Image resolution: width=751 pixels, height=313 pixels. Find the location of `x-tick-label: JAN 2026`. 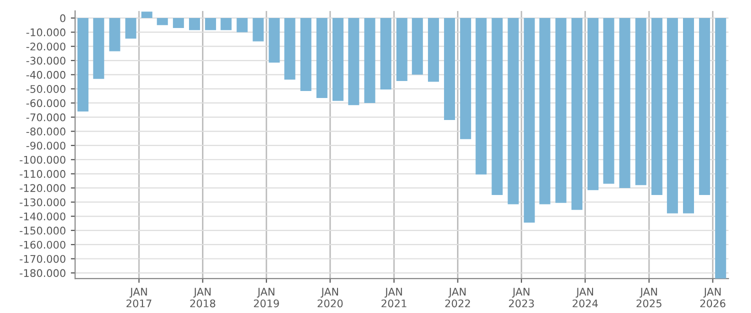

x-tick-label: JAN 2026 is located at coordinates (713, 298).